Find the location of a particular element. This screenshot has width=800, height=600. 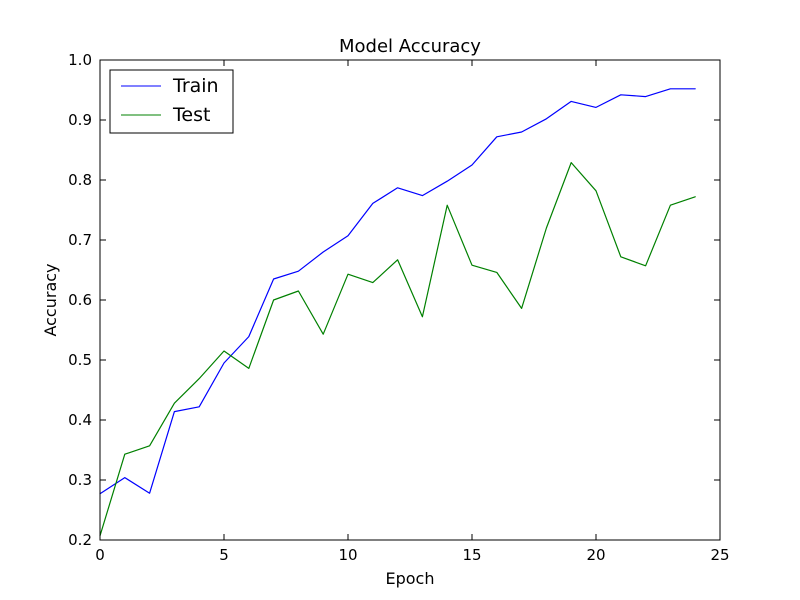

y-tick-label-6: 0.8 is located at coordinates (80, 180).